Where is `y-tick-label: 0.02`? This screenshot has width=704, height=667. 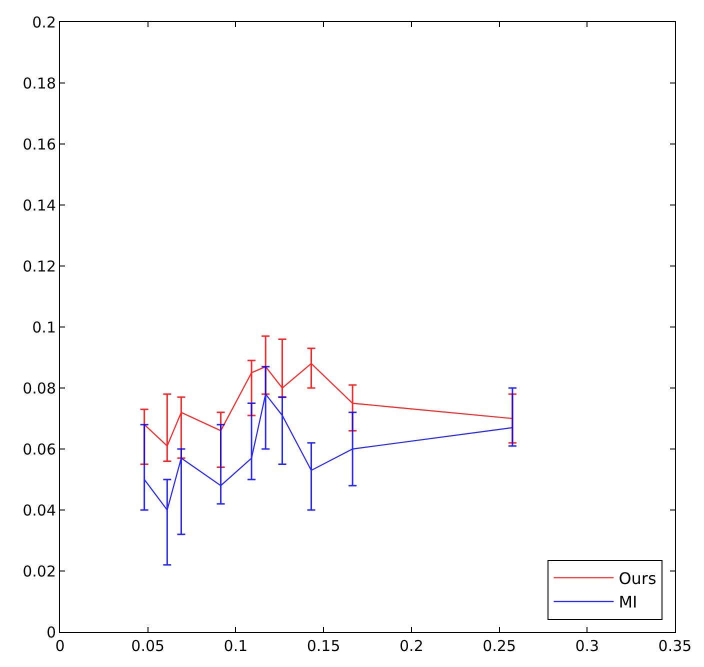 y-tick-label: 0.02 is located at coordinates (39, 571).